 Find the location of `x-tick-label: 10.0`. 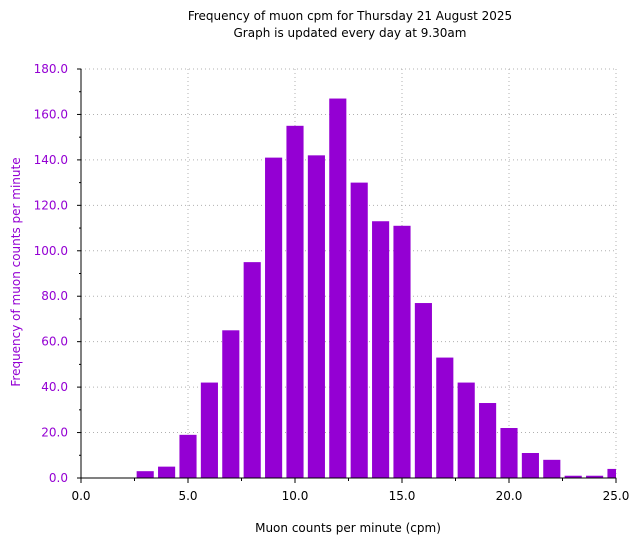

x-tick-label: 10.0 is located at coordinates (295, 496).